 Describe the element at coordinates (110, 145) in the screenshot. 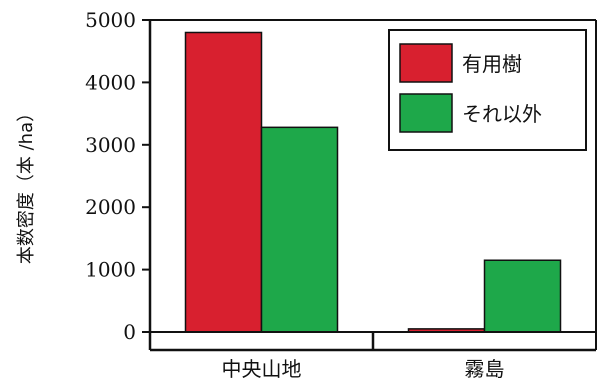

I see `y-tick-label: 3000` at that location.